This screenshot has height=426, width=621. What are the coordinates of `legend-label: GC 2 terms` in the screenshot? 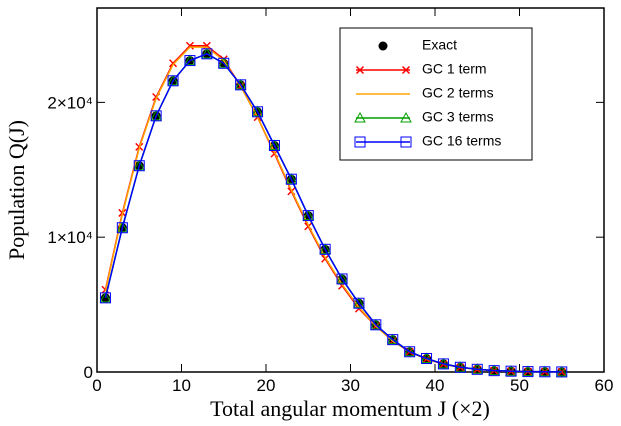 It's located at (458, 93).